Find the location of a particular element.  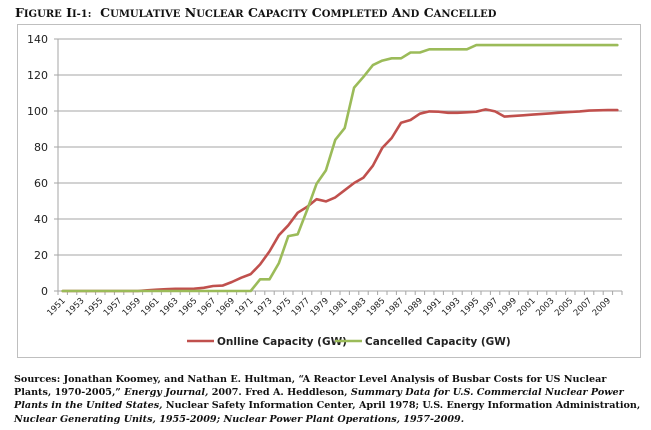

x-tick-label: 1991 is located at coordinates (432, 307).